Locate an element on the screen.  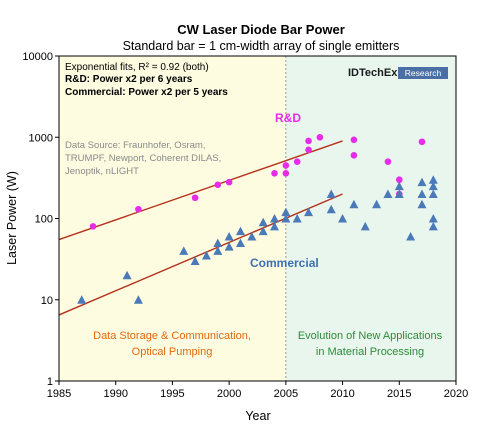
x-tick-label: 1985 is located at coordinates (59, 394).